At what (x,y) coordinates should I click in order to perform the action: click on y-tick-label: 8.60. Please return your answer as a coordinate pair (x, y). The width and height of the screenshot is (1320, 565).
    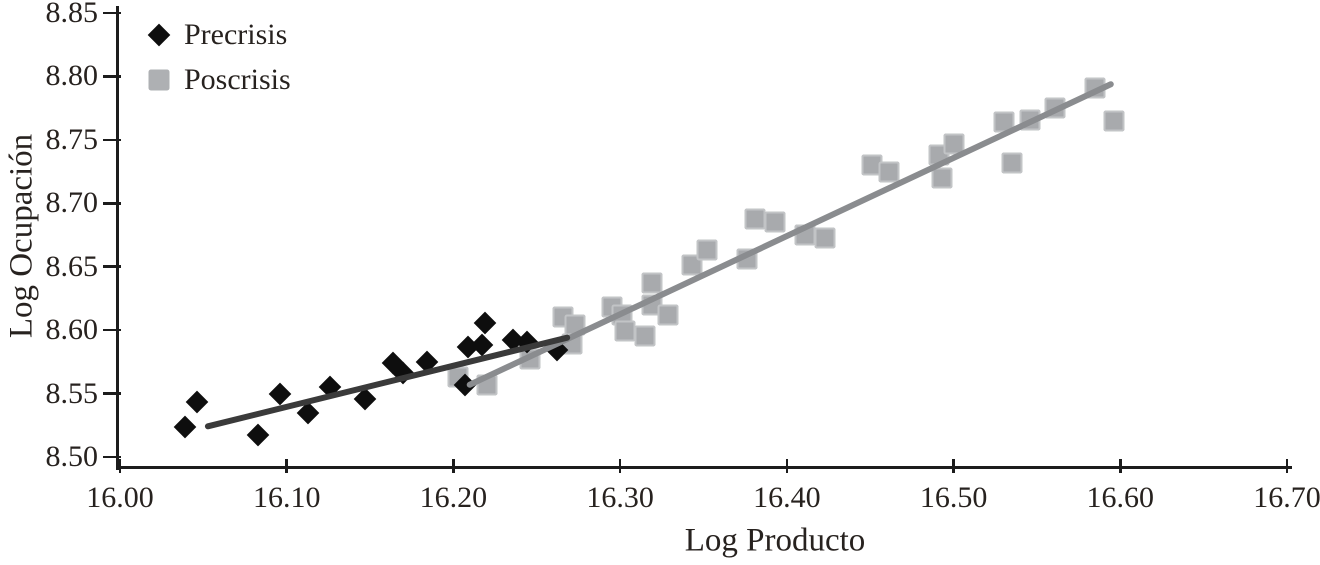
    Looking at the image, I should click on (72, 330).